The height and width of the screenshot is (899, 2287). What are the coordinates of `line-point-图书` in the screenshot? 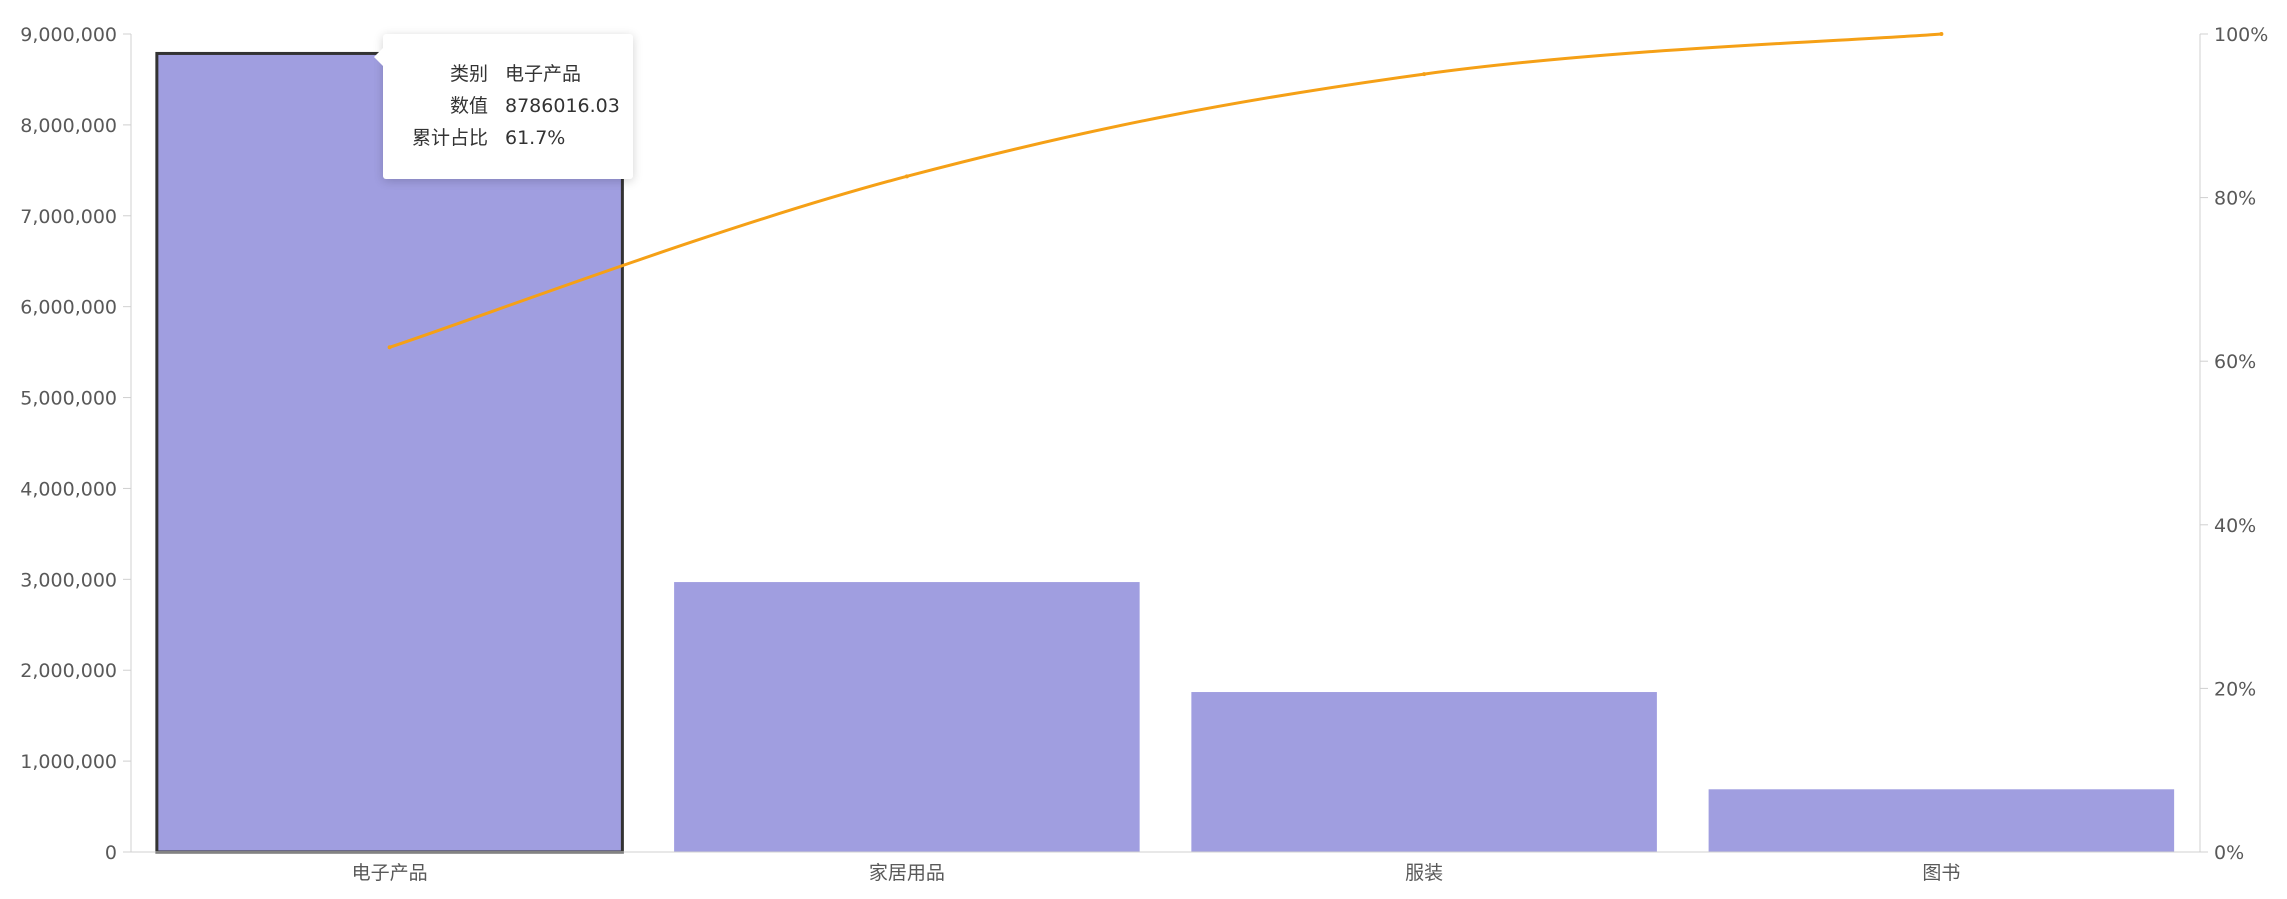 It's located at (1941, 34).